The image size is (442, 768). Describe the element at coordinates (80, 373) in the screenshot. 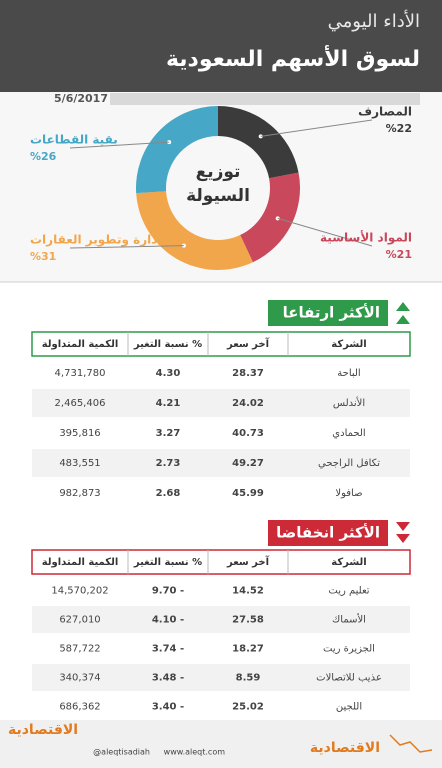

I see `table-cell: 4,731,780` at that location.